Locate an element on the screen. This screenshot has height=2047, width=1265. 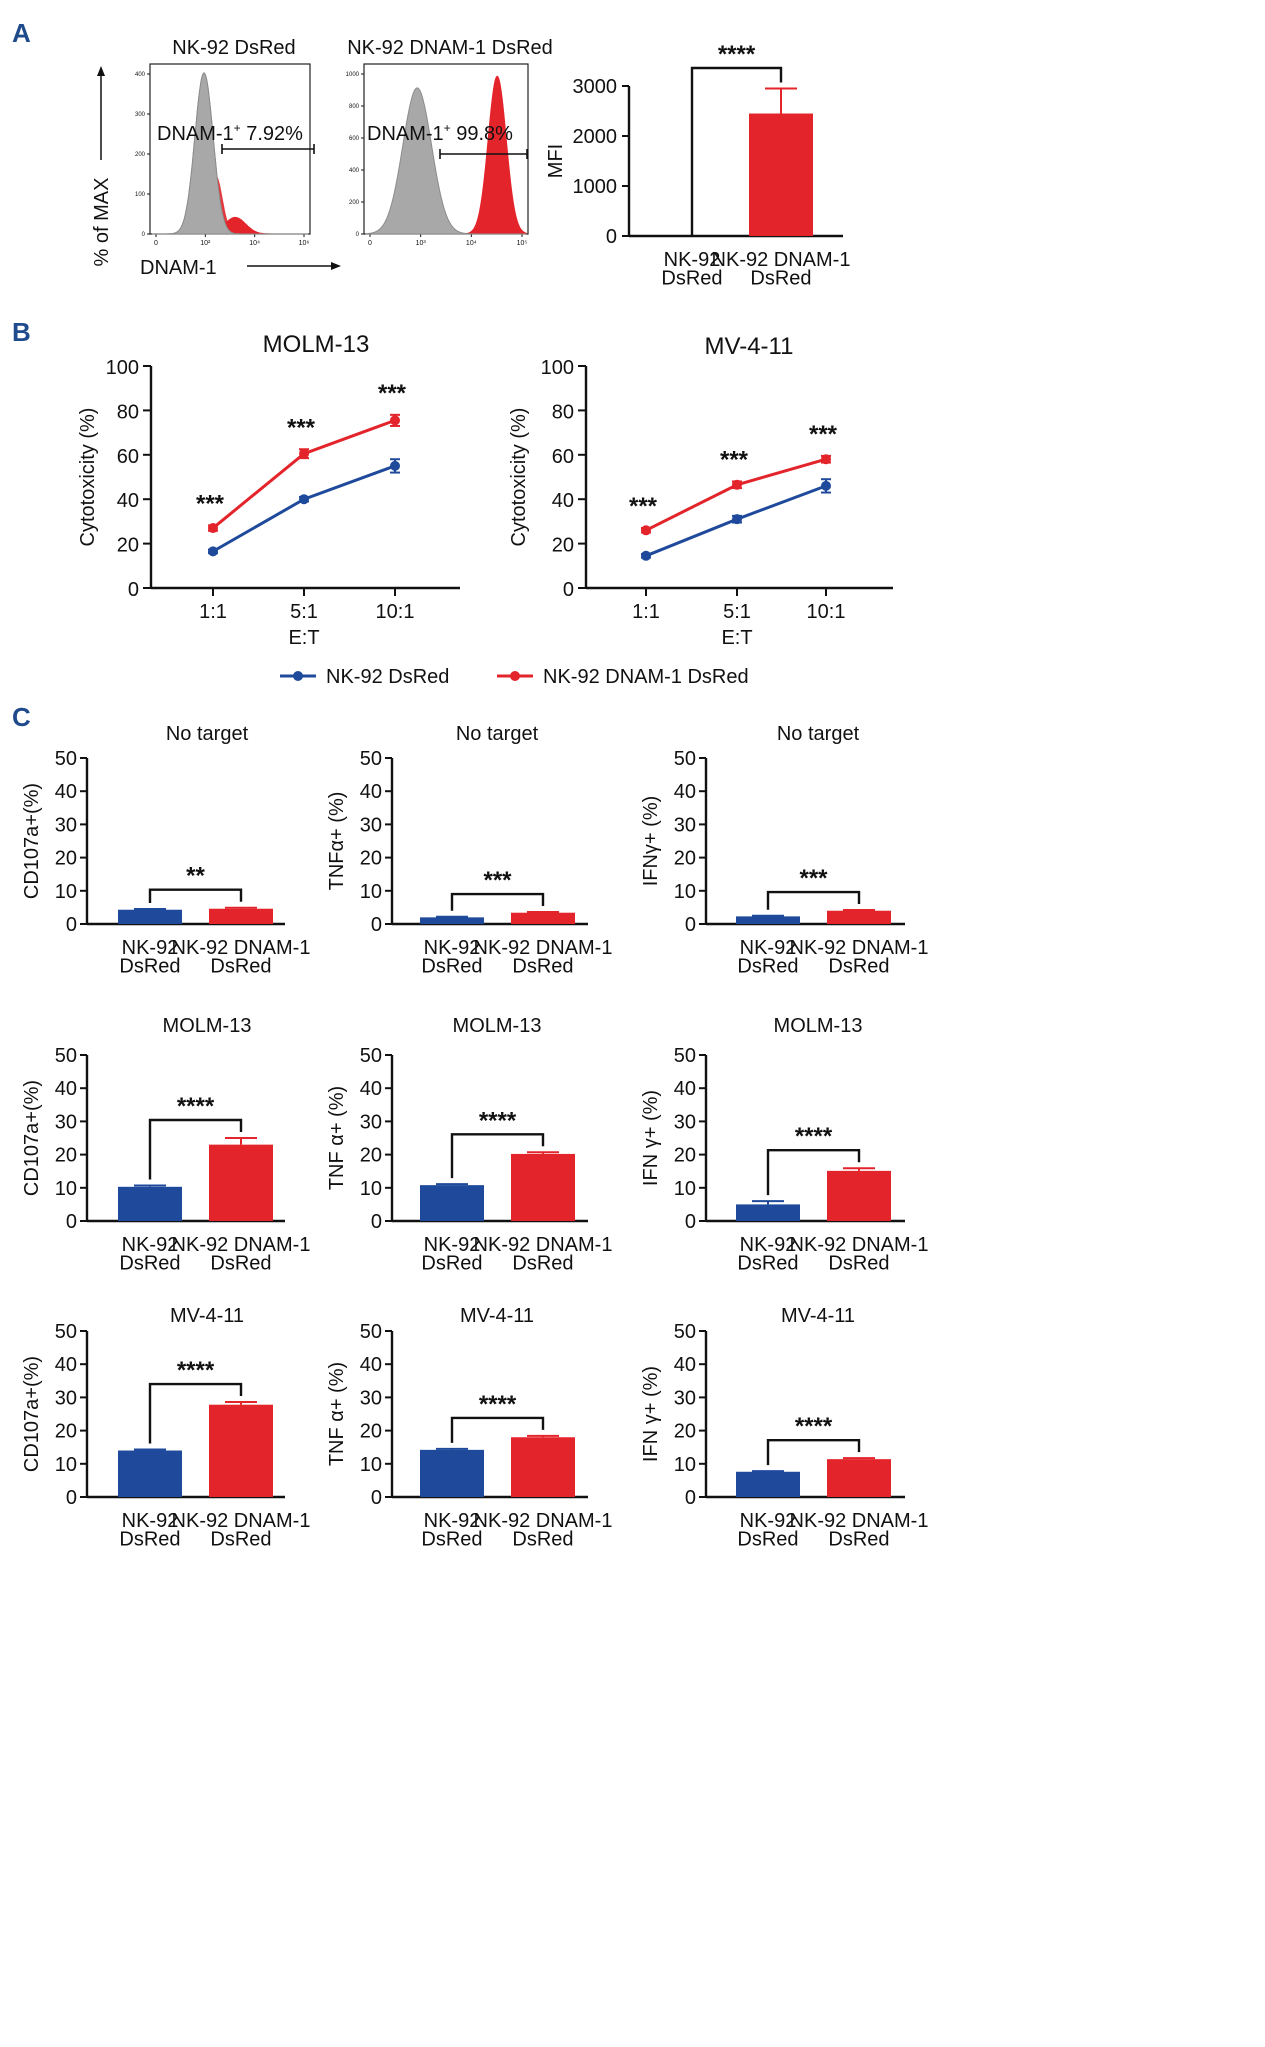
legend-marker is located at coordinates (298, 676).